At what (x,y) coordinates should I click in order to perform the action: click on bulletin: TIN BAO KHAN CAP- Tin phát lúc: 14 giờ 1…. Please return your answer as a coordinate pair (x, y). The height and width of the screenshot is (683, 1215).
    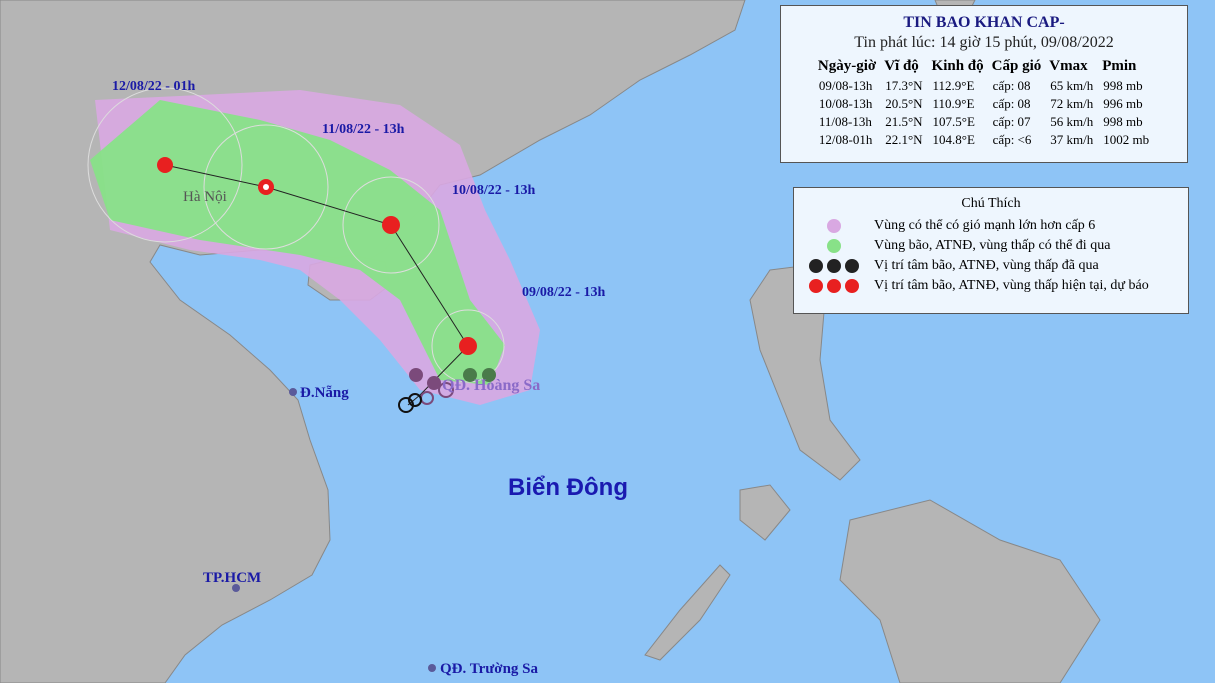
    Looking at the image, I should click on (984, 84).